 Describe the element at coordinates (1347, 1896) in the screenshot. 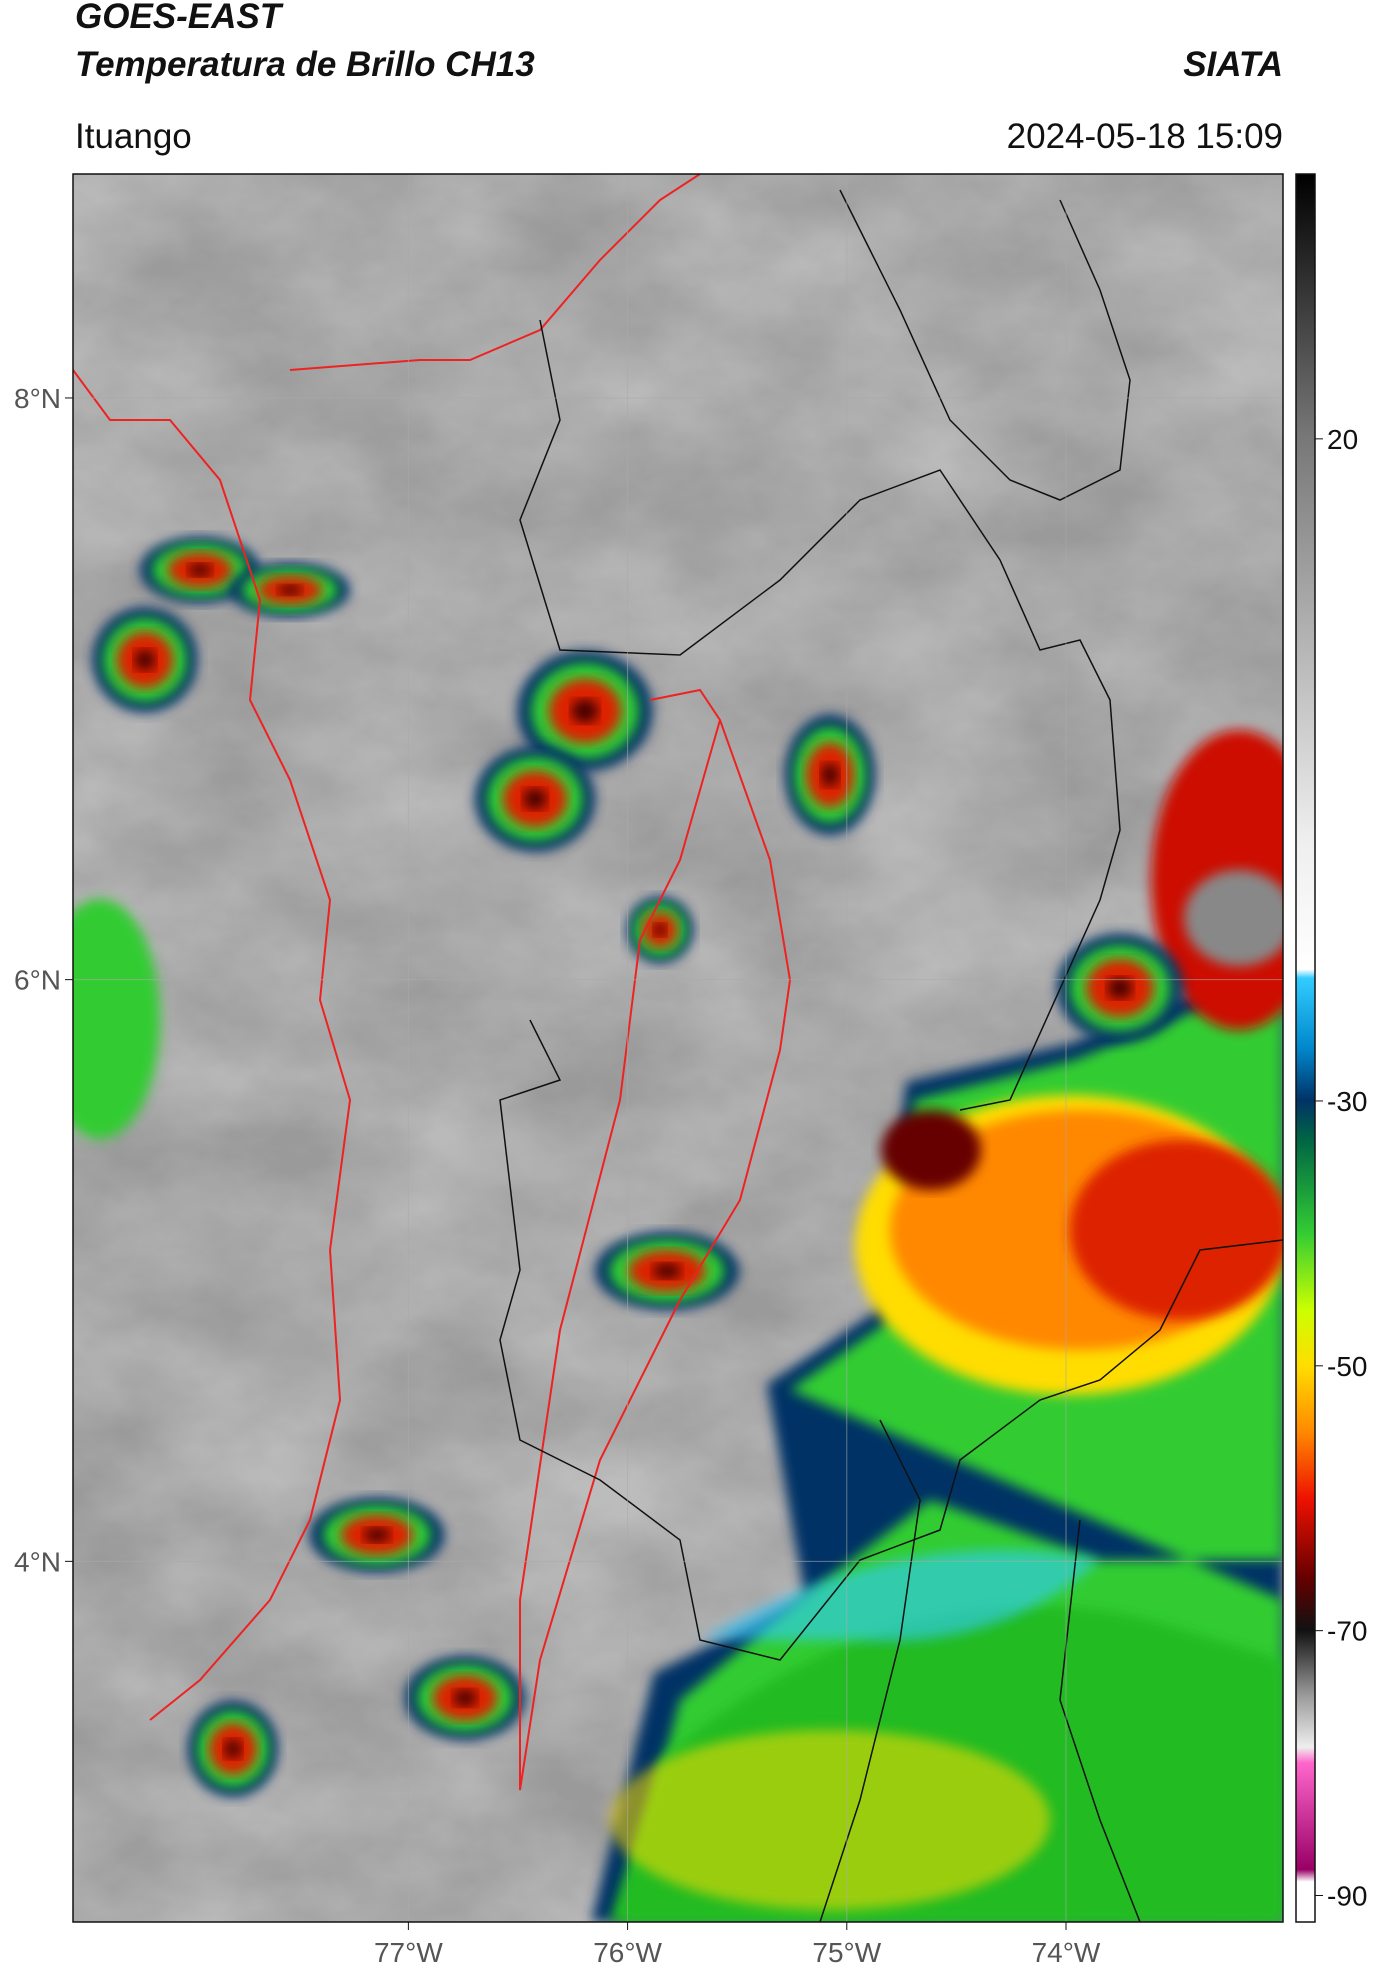

I see `colorbar-tick-label: -90` at that location.